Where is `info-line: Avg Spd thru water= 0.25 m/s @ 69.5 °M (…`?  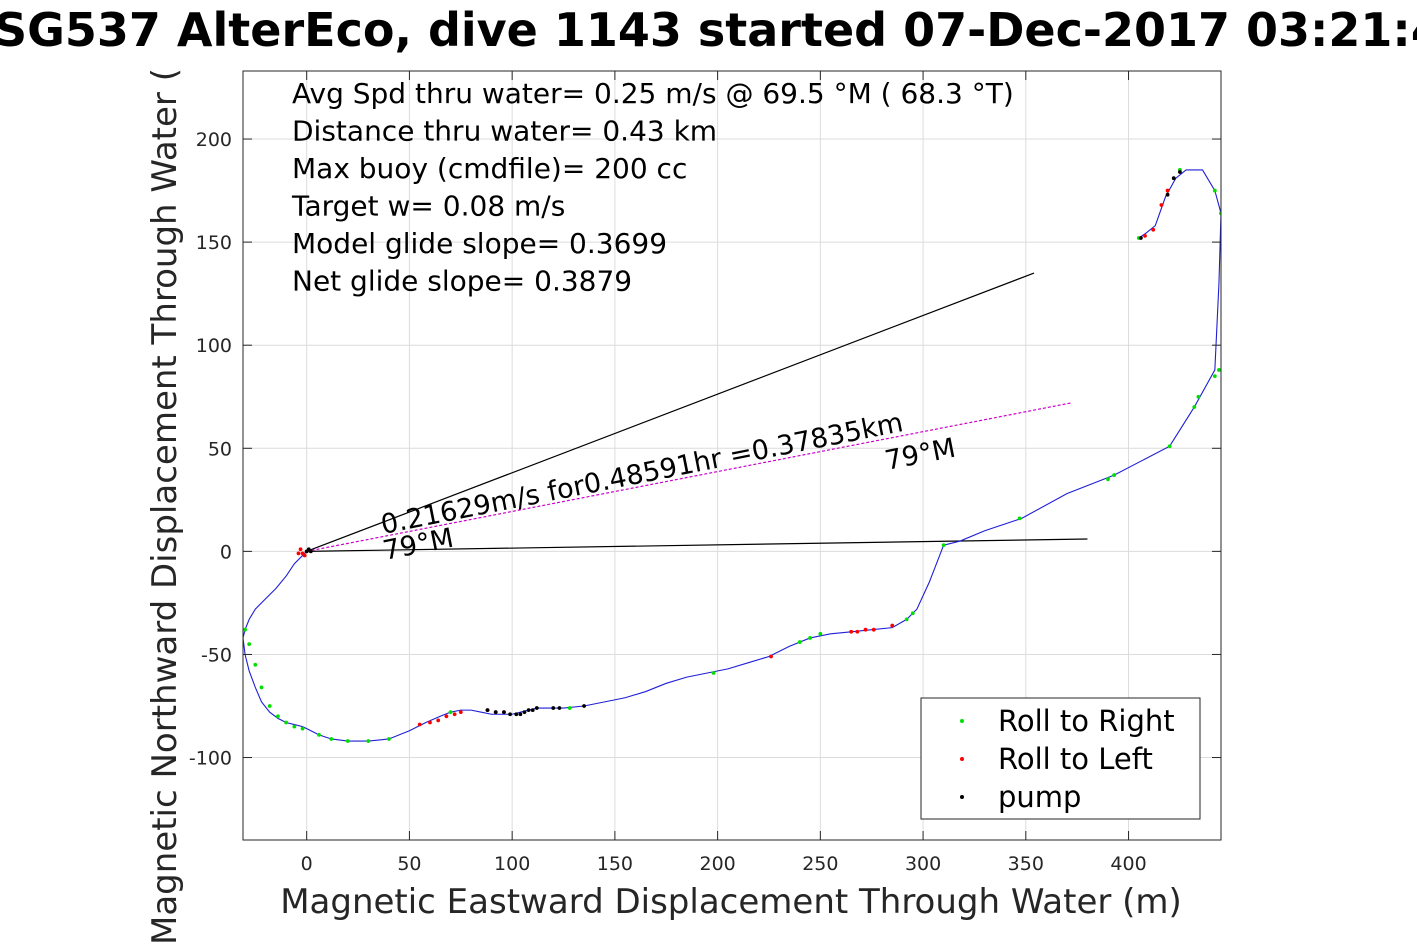 info-line: Avg Spd thru water= 0.25 m/s @ 69.5 °M (… is located at coordinates (653, 93).